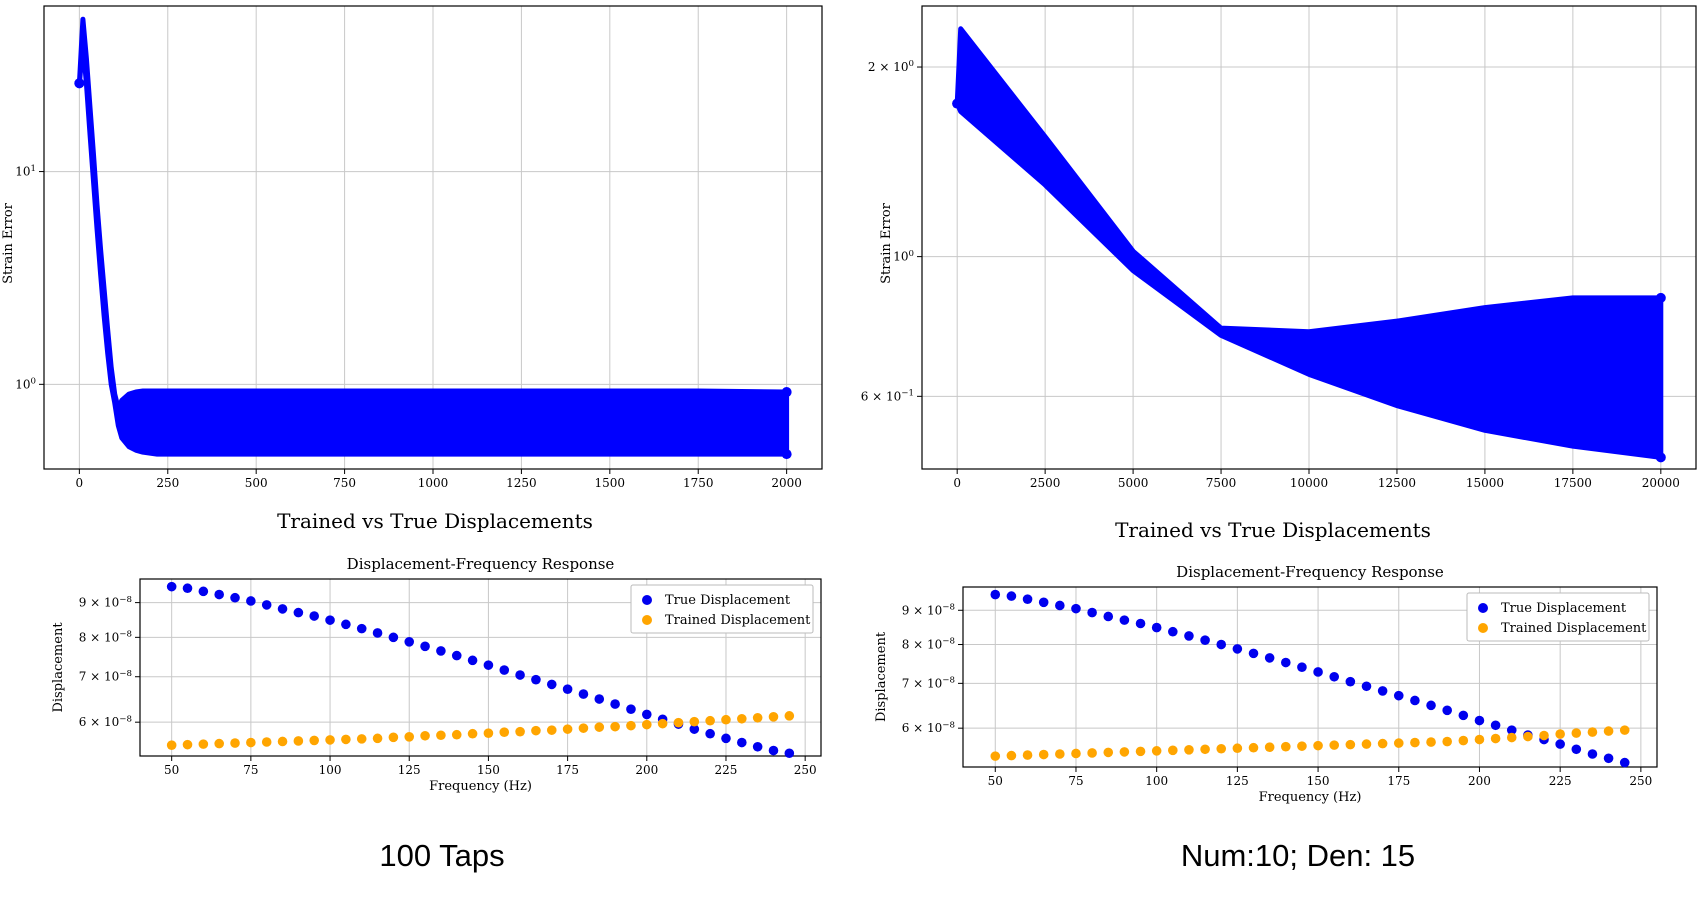 This screenshot has height=898, width=1702. Describe the element at coordinates (1237, 781) in the screenshot. I see `p1-disp-xtick-label: 125` at that location.